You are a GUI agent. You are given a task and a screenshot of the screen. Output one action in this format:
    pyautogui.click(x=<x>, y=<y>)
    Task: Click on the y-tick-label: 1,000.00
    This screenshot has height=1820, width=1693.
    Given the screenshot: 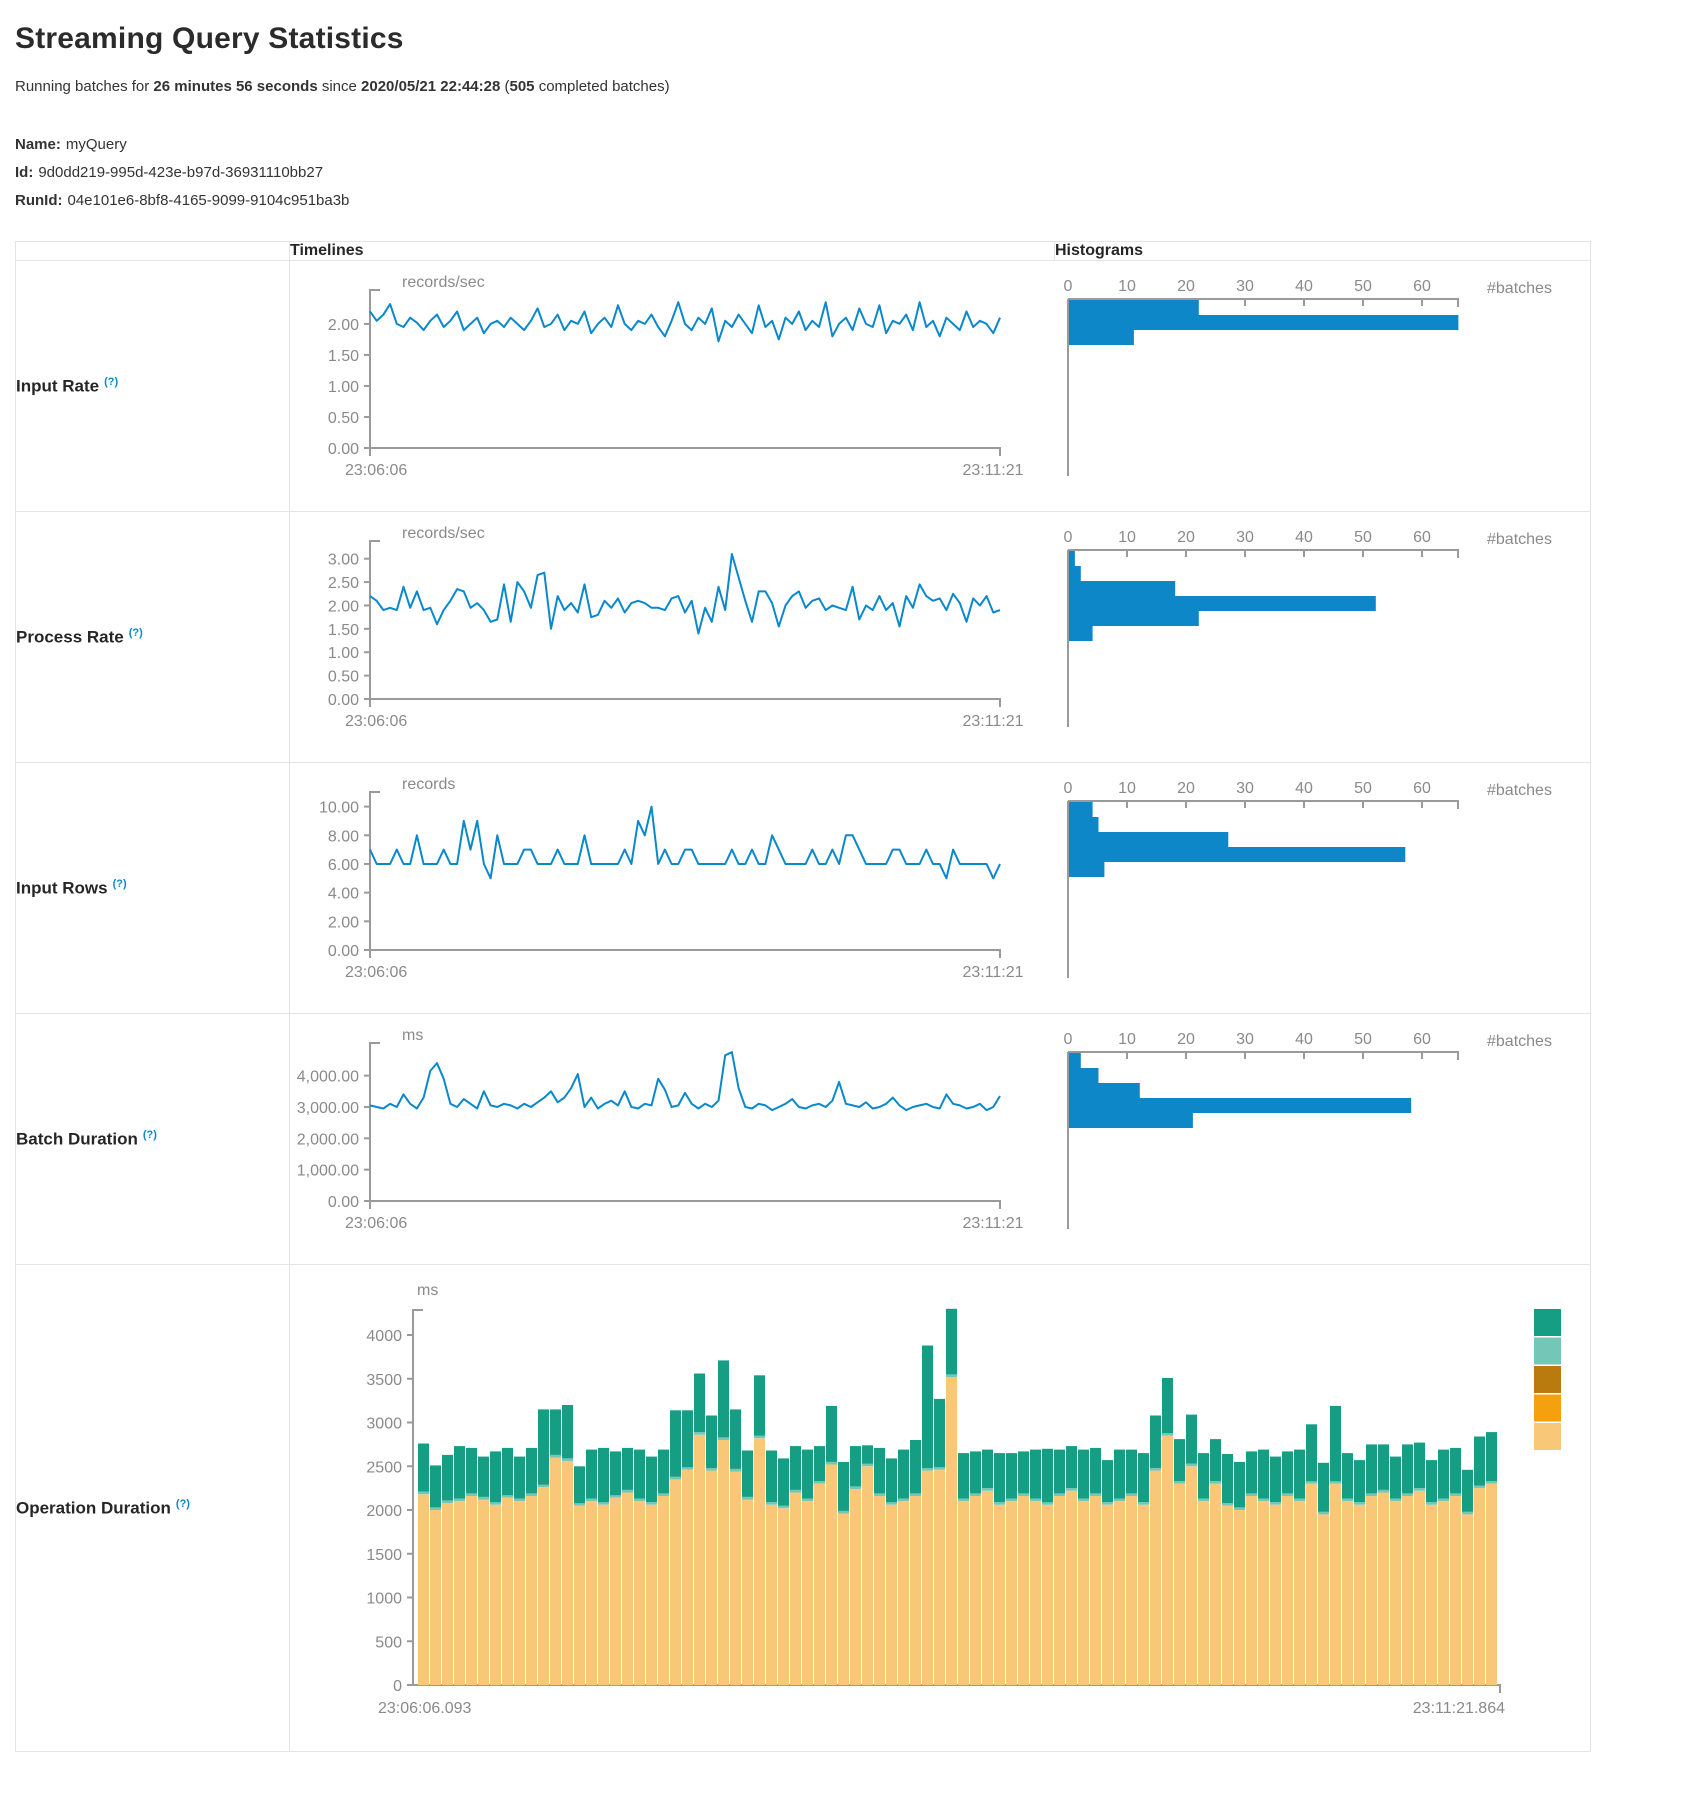 What is the action you would take?
    pyautogui.click(x=328, y=1171)
    